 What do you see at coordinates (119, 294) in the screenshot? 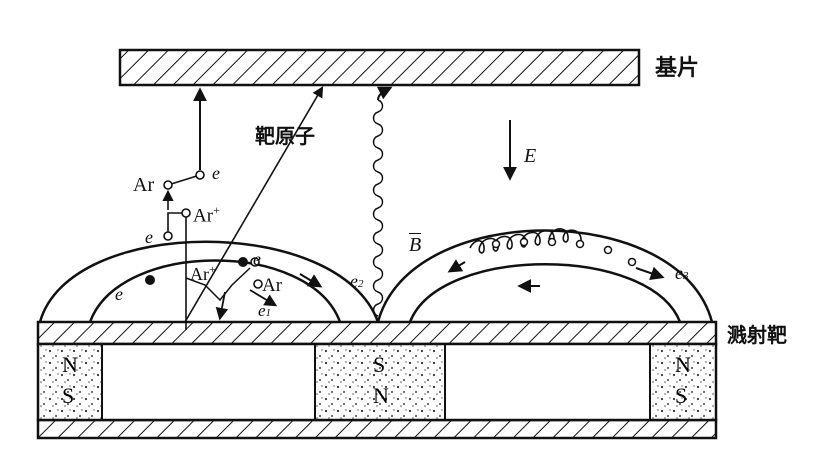
I see `electron-label-arc: e` at bounding box center [119, 294].